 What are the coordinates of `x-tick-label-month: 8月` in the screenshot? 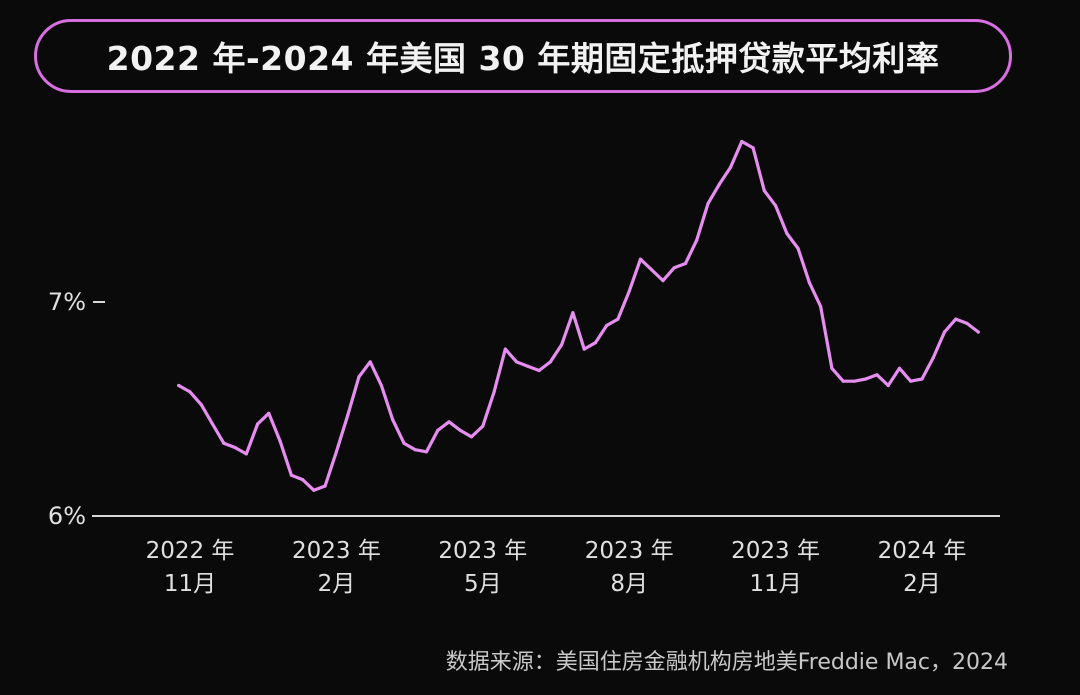 It's located at (629, 584).